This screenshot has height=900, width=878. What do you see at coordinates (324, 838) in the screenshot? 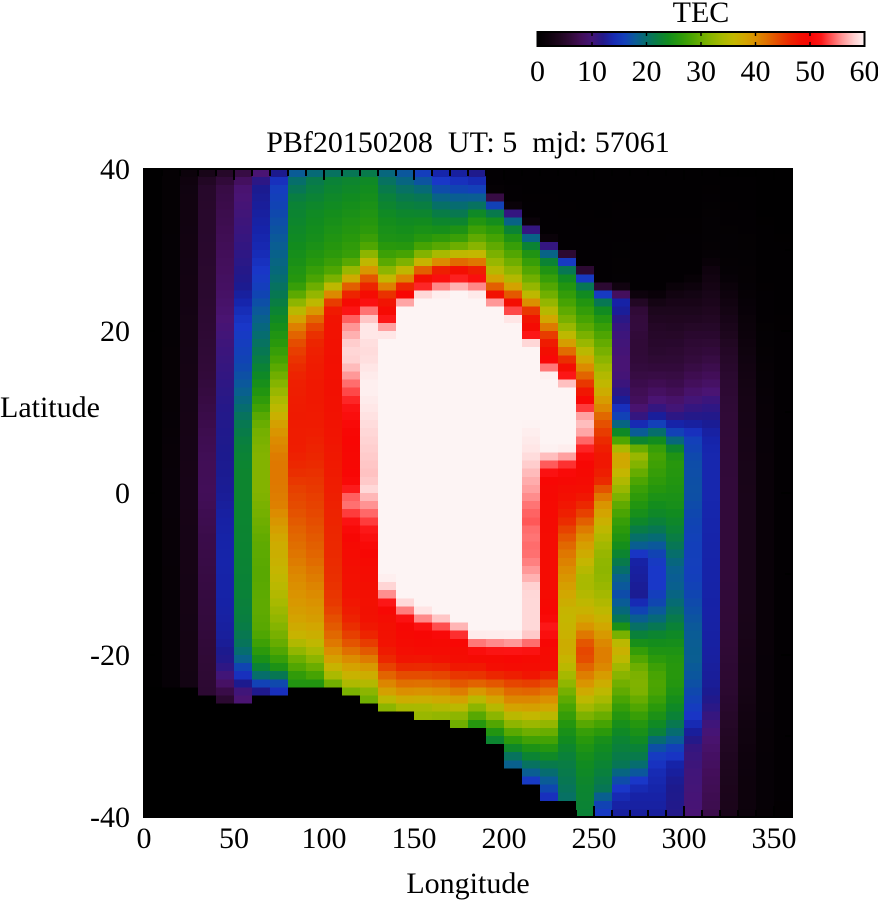
I see `svg-text: 100` at bounding box center [324, 838].